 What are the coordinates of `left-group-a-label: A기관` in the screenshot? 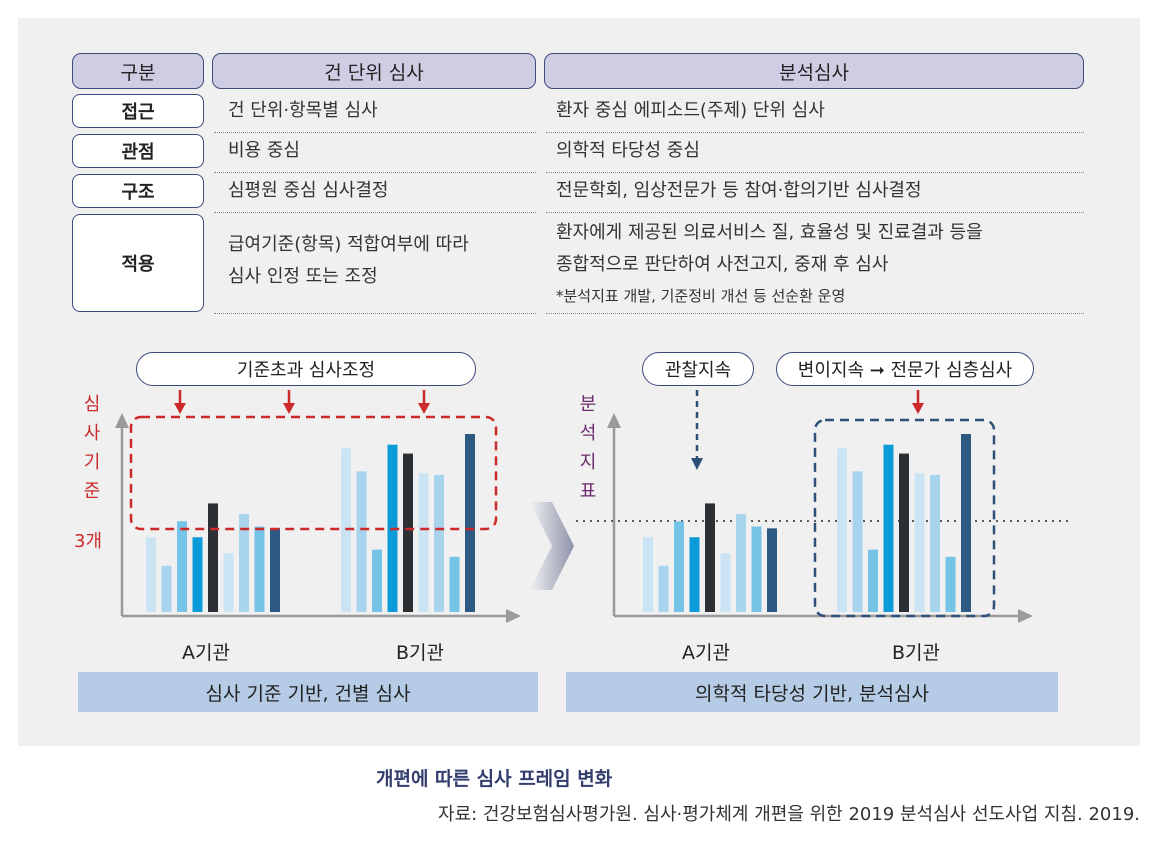 It's located at (206, 653).